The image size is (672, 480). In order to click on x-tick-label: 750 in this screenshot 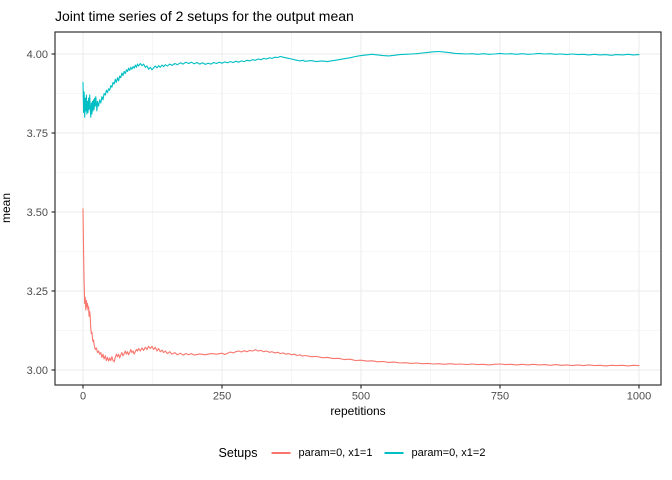, I will do `click(500, 397)`.